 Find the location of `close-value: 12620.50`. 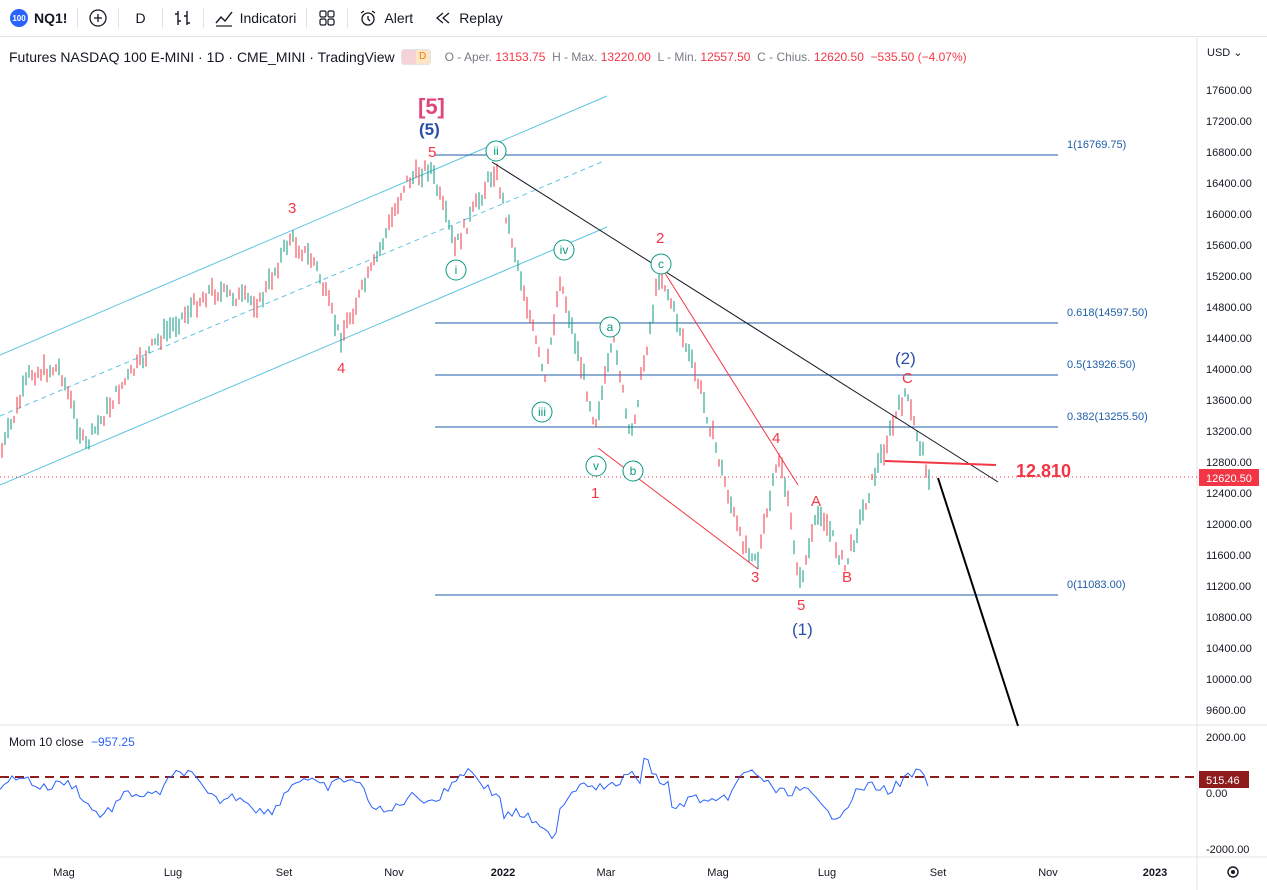

close-value: 12620.50 is located at coordinates (838, 57).